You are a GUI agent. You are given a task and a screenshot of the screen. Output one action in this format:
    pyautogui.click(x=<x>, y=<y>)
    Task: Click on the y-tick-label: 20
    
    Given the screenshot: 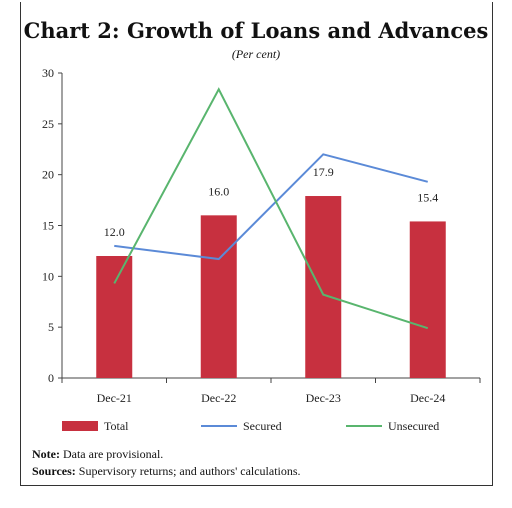 What is the action you would take?
    pyautogui.click(x=48, y=175)
    